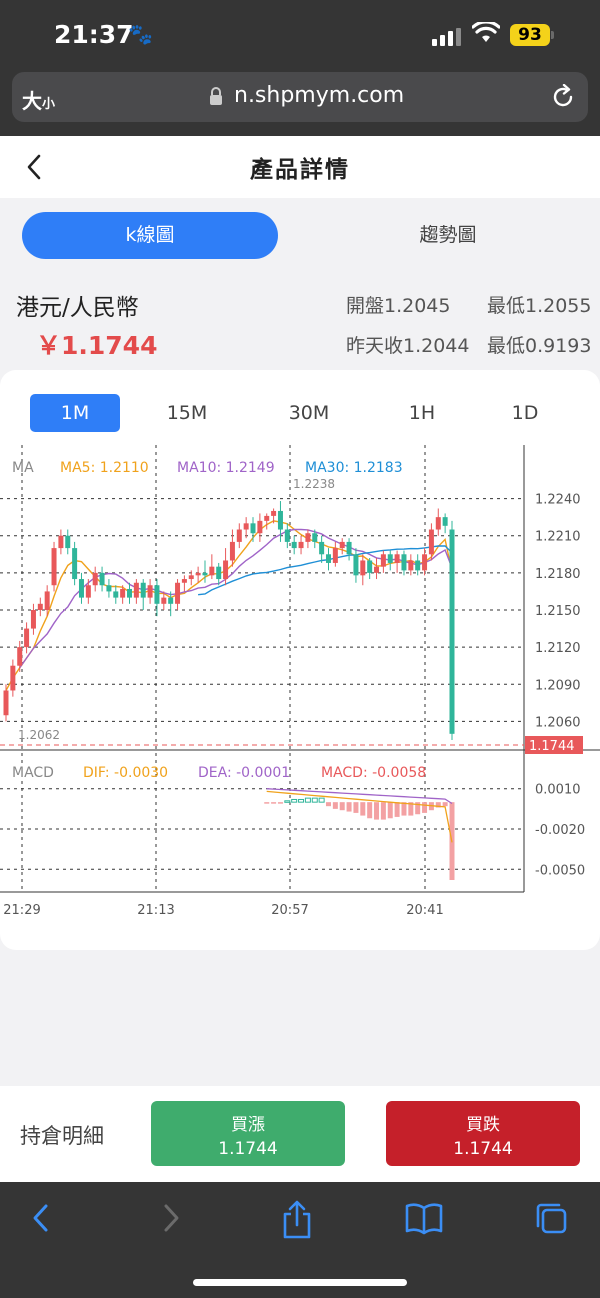  Describe the element at coordinates (558, 722) in the screenshot. I see `price-tick: 1.2060` at that location.